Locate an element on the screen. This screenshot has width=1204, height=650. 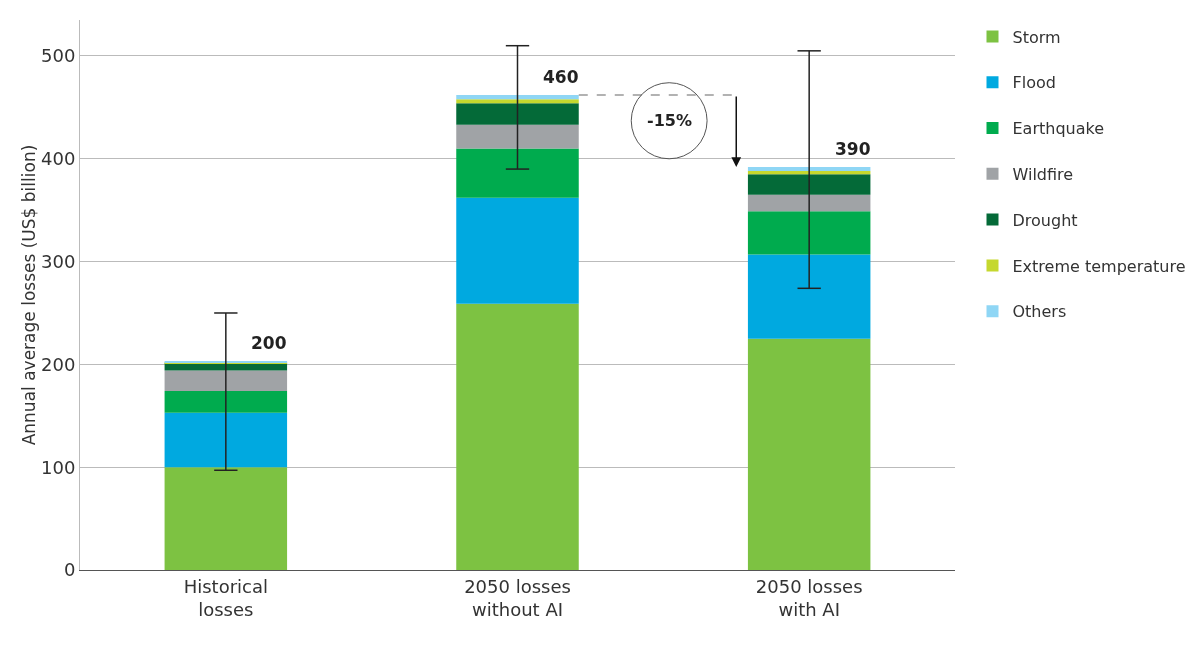
y-tick-label: 500 is located at coordinates (58, 56).